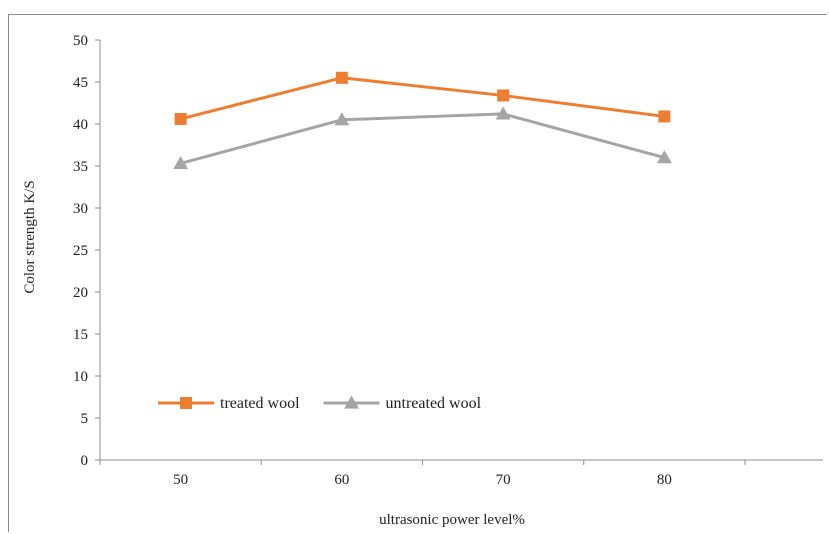 The width and height of the screenshot is (829, 534). What do you see at coordinates (80, 41) in the screenshot?
I see `y-tick-label: 50` at bounding box center [80, 41].